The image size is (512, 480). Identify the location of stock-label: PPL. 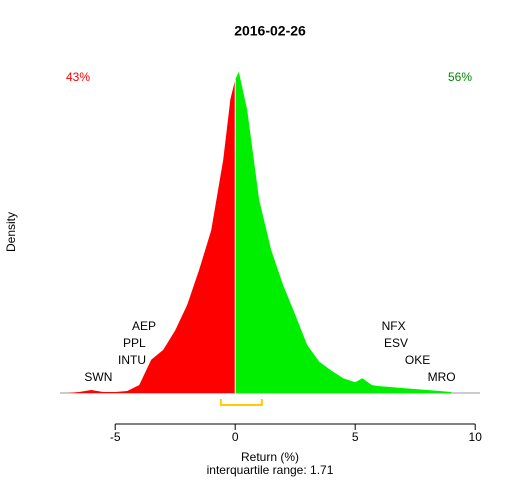
(134, 343).